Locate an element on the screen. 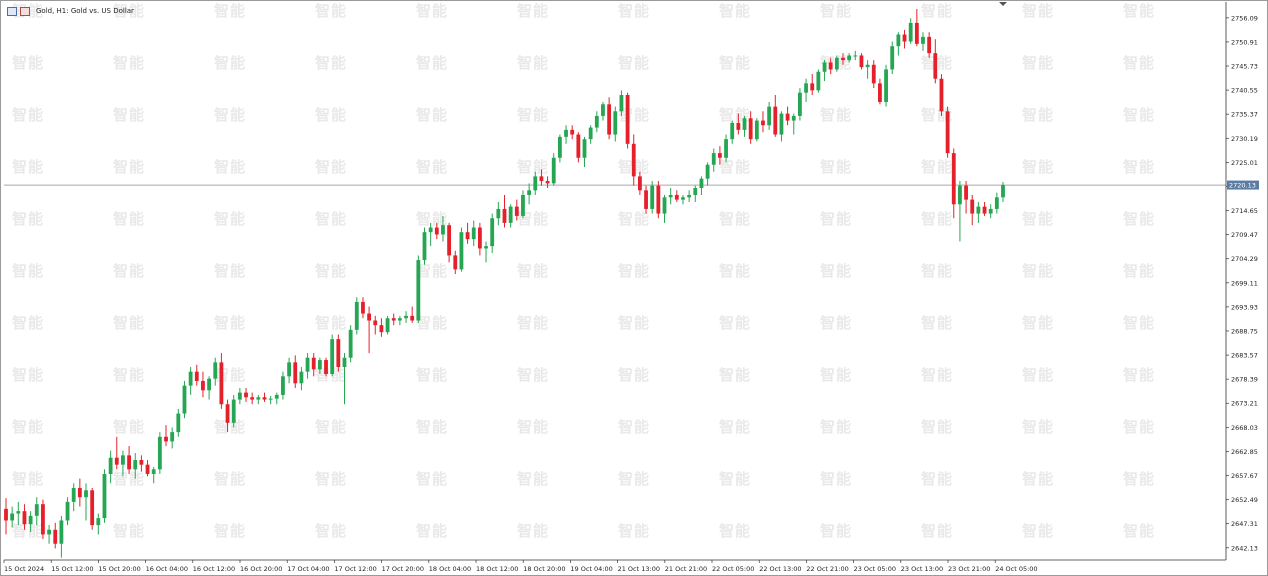  time-tick-label: 17 Oct 12:00 is located at coordinates (355, 569).